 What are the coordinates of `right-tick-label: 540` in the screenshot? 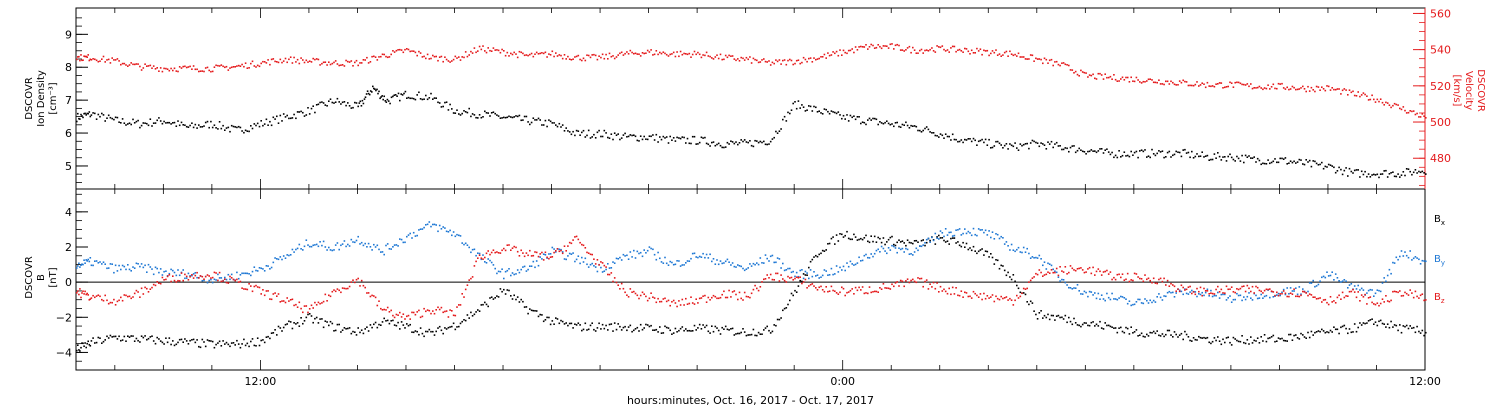 It's located at (1440, 50).